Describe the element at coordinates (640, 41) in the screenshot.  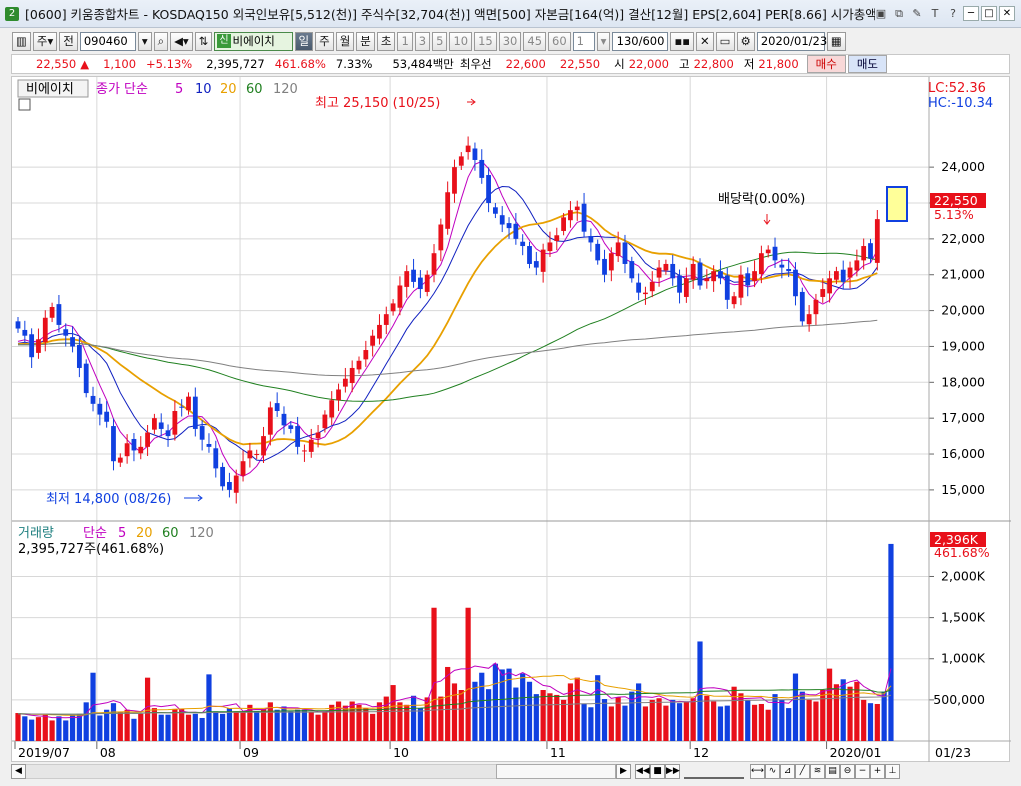
I see `count-input: 130/600` at that location.